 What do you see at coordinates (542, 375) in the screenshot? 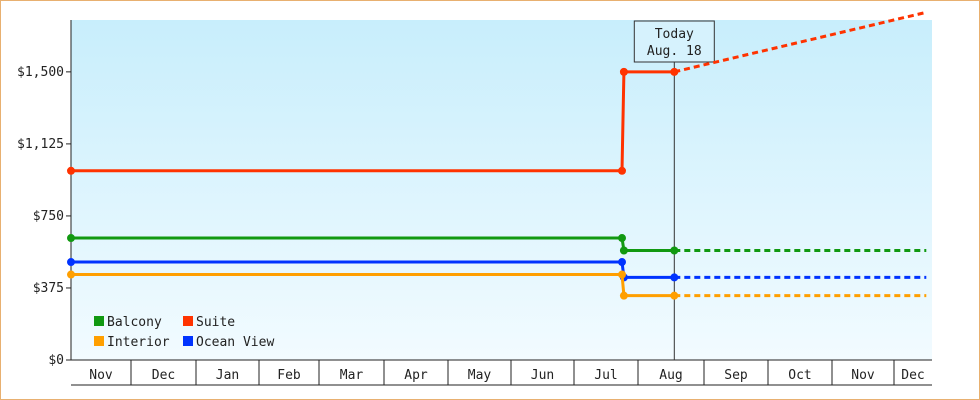
I see `month-label: Jun` at bounding box center [542, 375].